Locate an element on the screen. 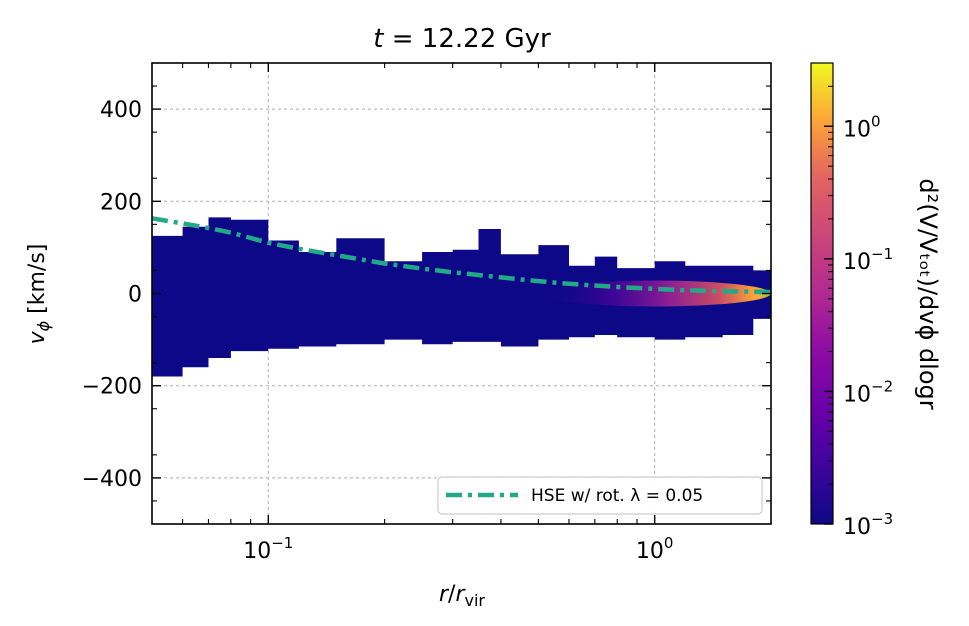  chart-title: t = 12.22 Gyr is located at coordinates (462, 39).